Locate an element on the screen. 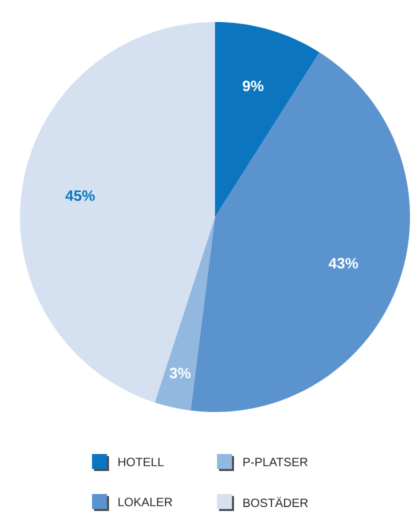 This screenshot has width=413, height=516. data-label: 43% is located at coordinates (343, 263).